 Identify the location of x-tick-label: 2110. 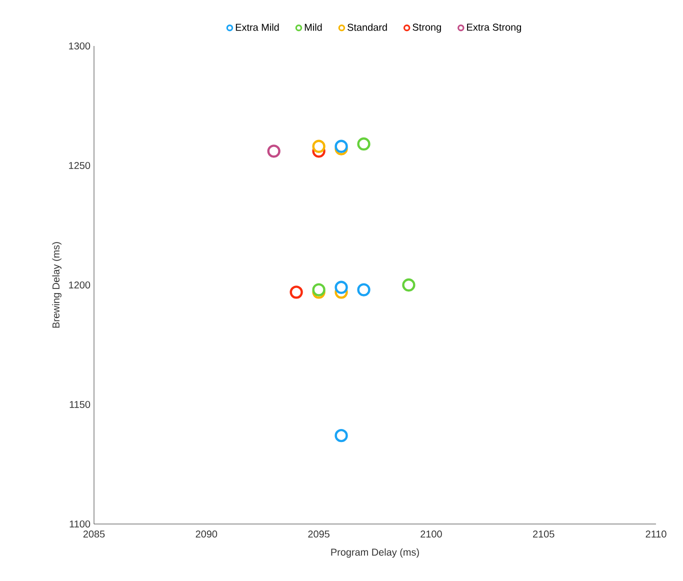
(656, 534).